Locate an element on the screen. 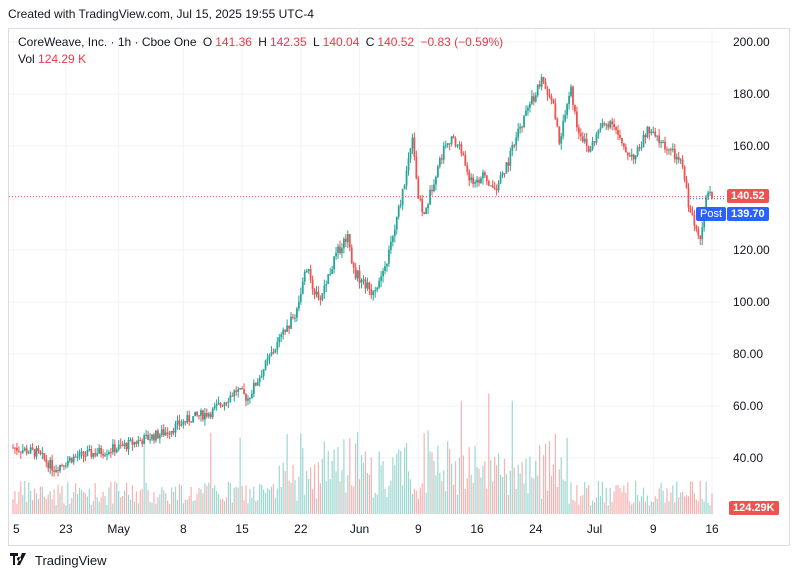  legend-symbol: CoreWeave, Inc. · 1h · Cboe One is located at coordinates (107, 42).